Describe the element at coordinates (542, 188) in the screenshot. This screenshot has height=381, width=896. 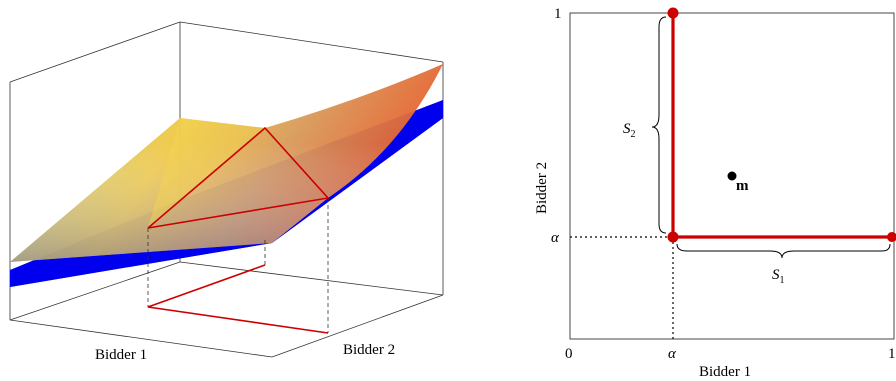
I see `right-y-axis-label: Bidder 2` at that location.